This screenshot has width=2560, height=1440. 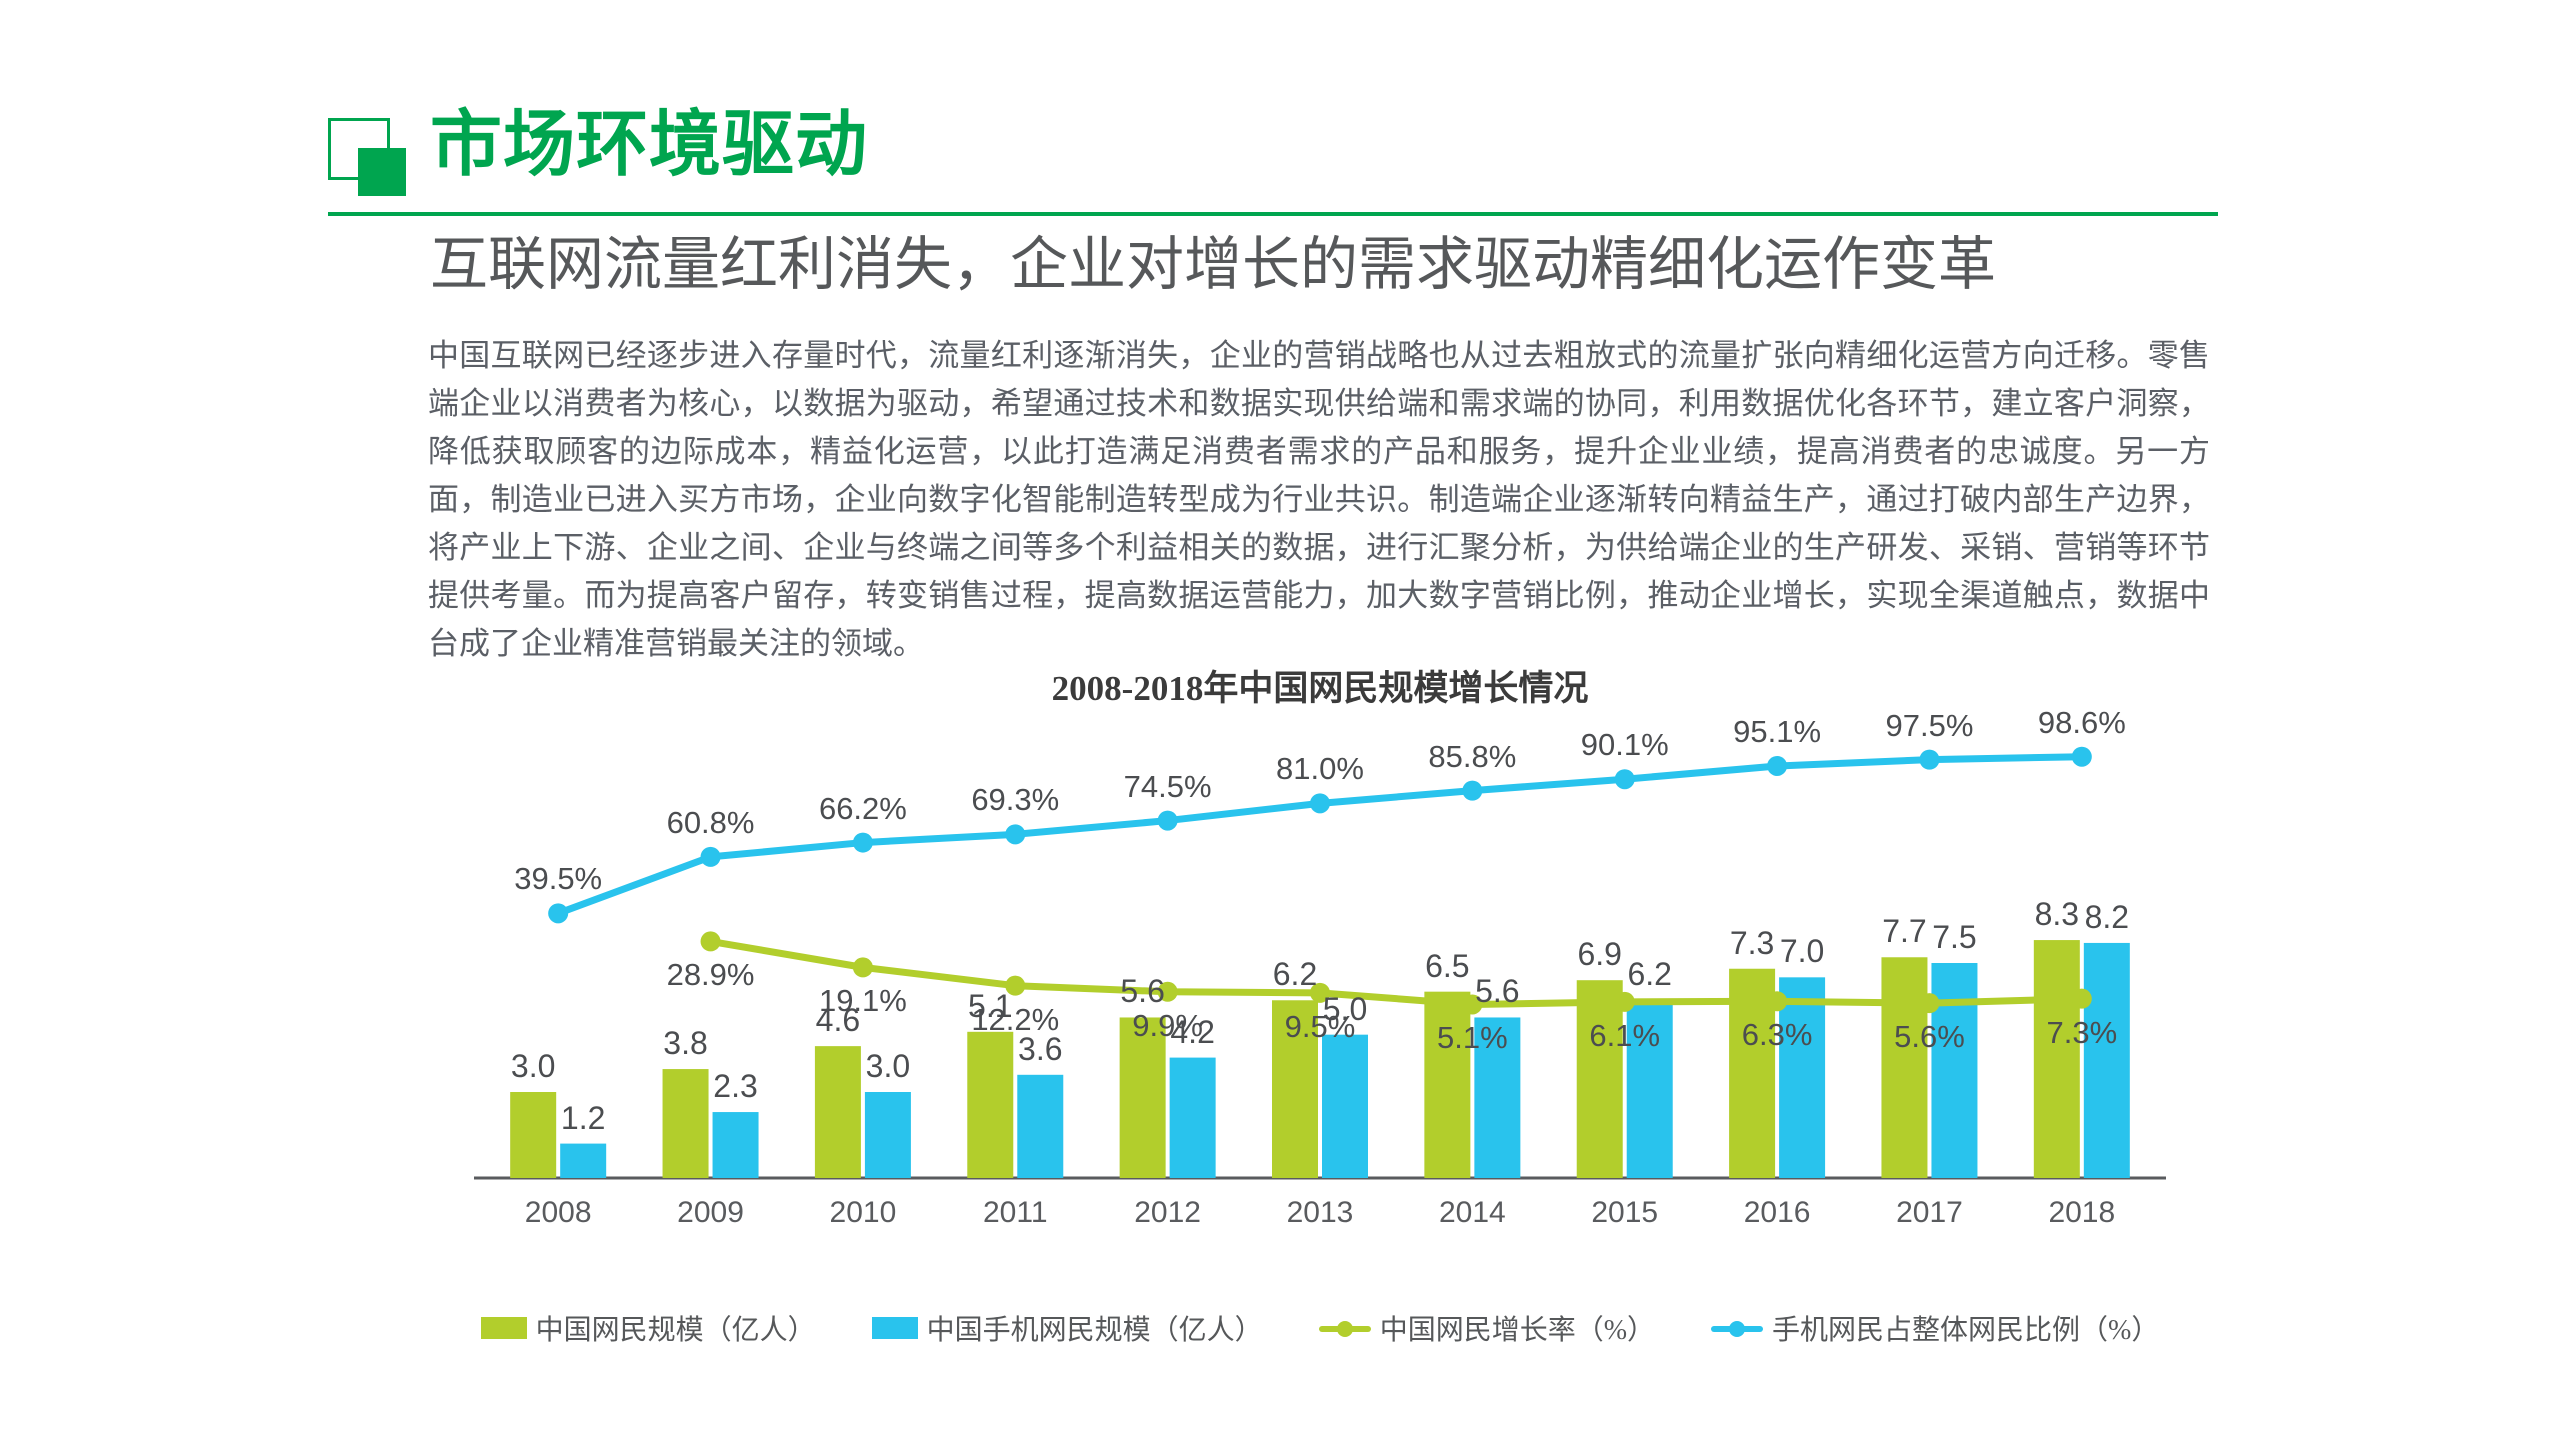 What do you see at coordinates (1472, 1212) in the screenshot?
I see `axis-year-label: 2014` at bounding box center [1472, 1212].